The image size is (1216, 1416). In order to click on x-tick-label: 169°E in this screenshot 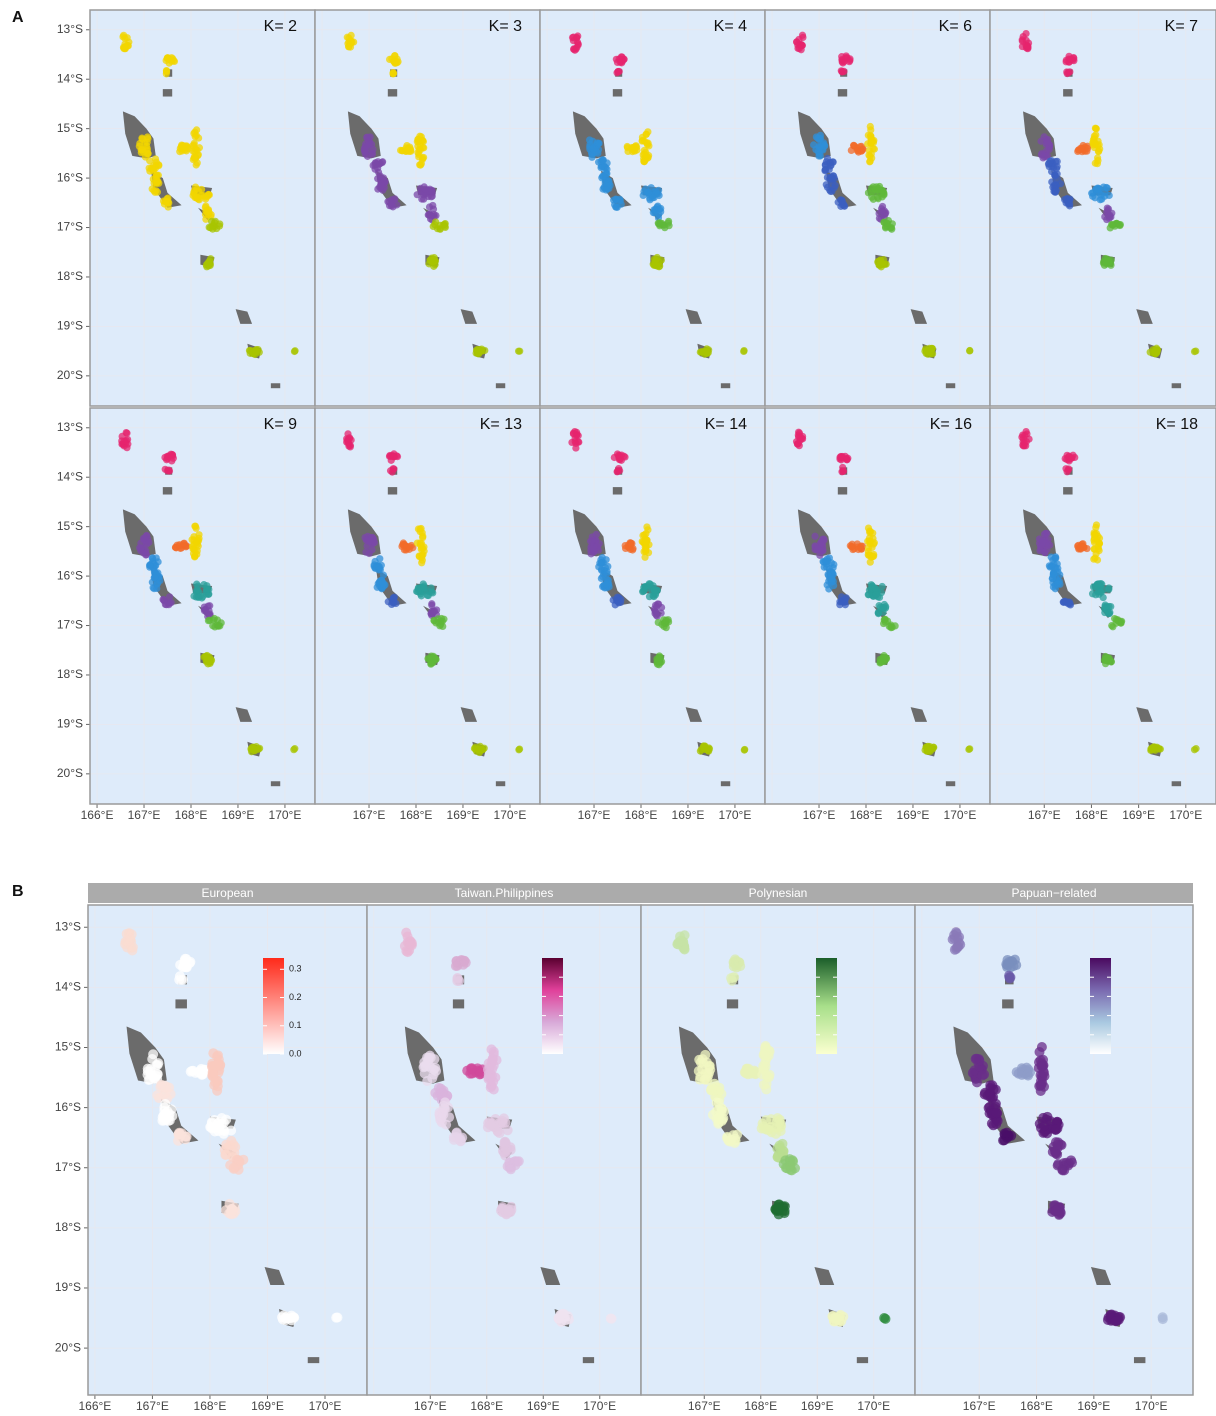, I will do `click(238, 815)`.